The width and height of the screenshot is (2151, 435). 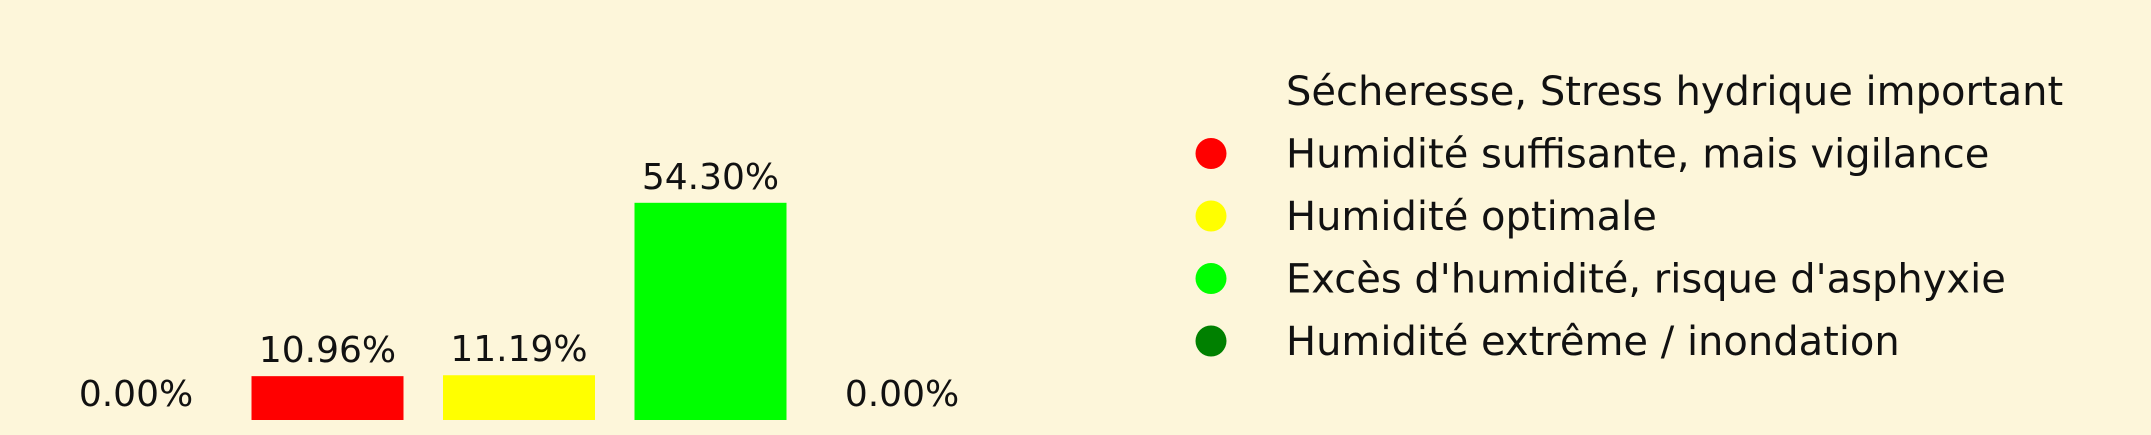 What do you see at coordinates (902, 394) in the screenshot?
I see `value-label-5: 0.00%` at bounding box center [902, 394].